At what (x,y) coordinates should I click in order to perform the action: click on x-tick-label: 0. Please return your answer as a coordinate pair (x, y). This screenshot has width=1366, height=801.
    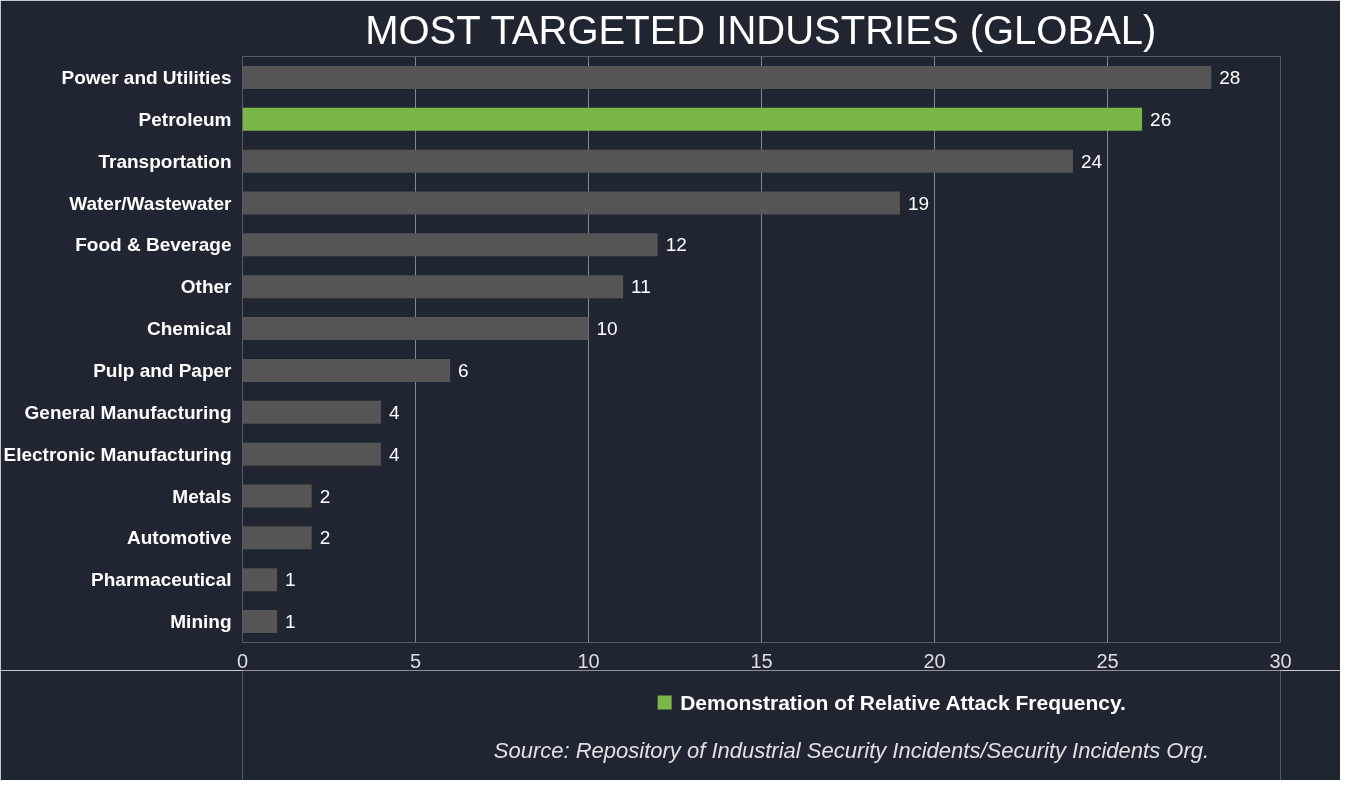
    Looking at the image, I should click on (242, 660).